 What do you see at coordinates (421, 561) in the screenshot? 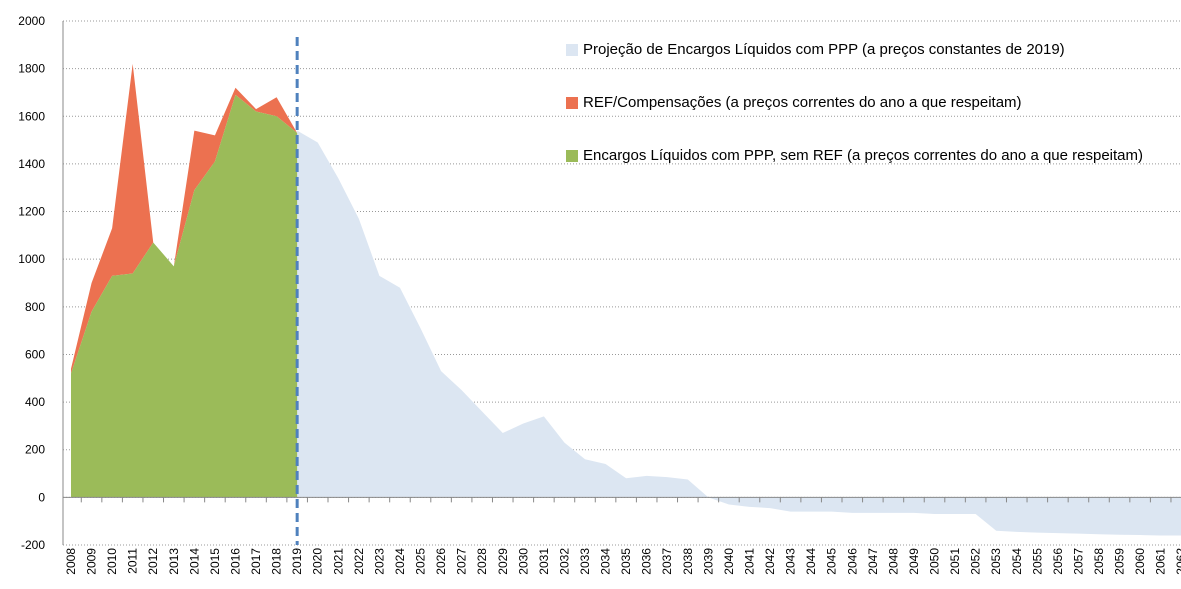
I see `x-tick-label: 2025` at bounding box center [421, 561].